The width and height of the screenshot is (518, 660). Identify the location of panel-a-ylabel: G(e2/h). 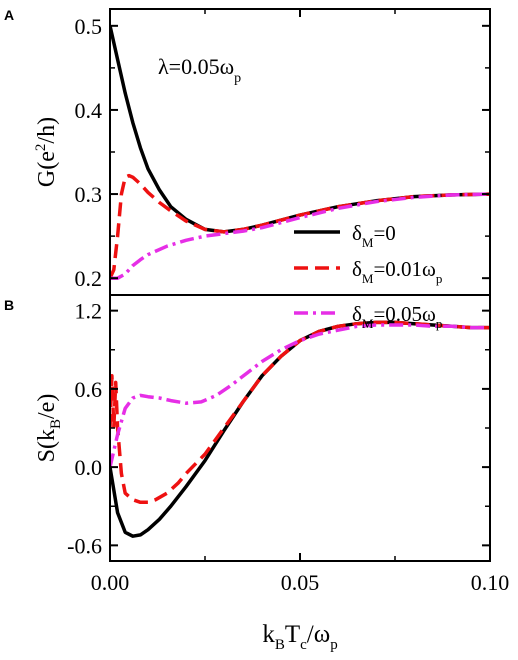
(46, 152).